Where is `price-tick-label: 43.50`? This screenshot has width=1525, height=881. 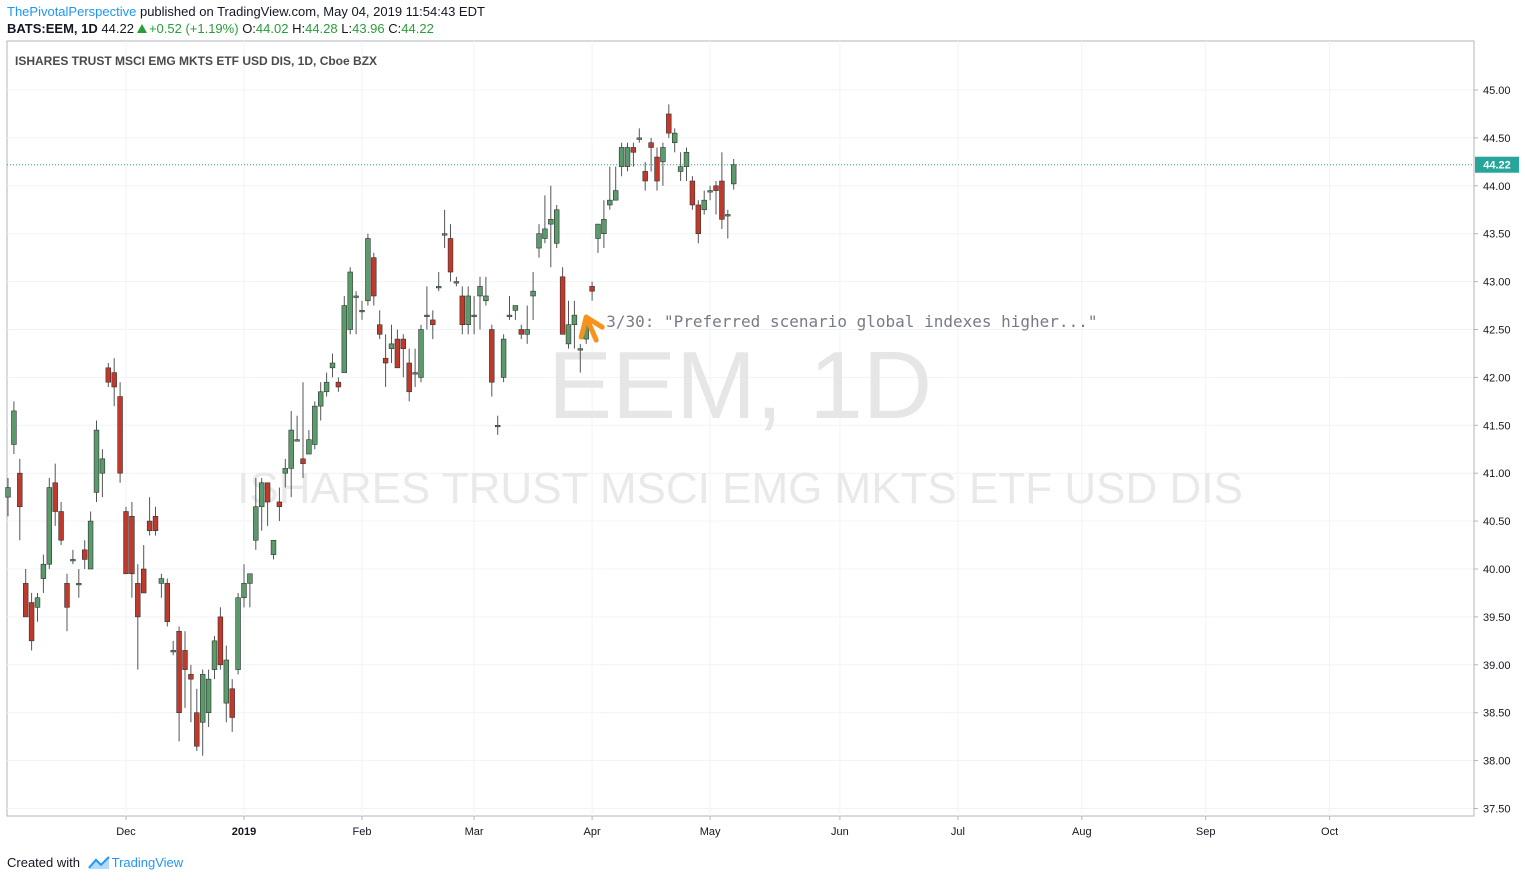
price-tick-label: 43.50 is located at coordinates (1497, 235).